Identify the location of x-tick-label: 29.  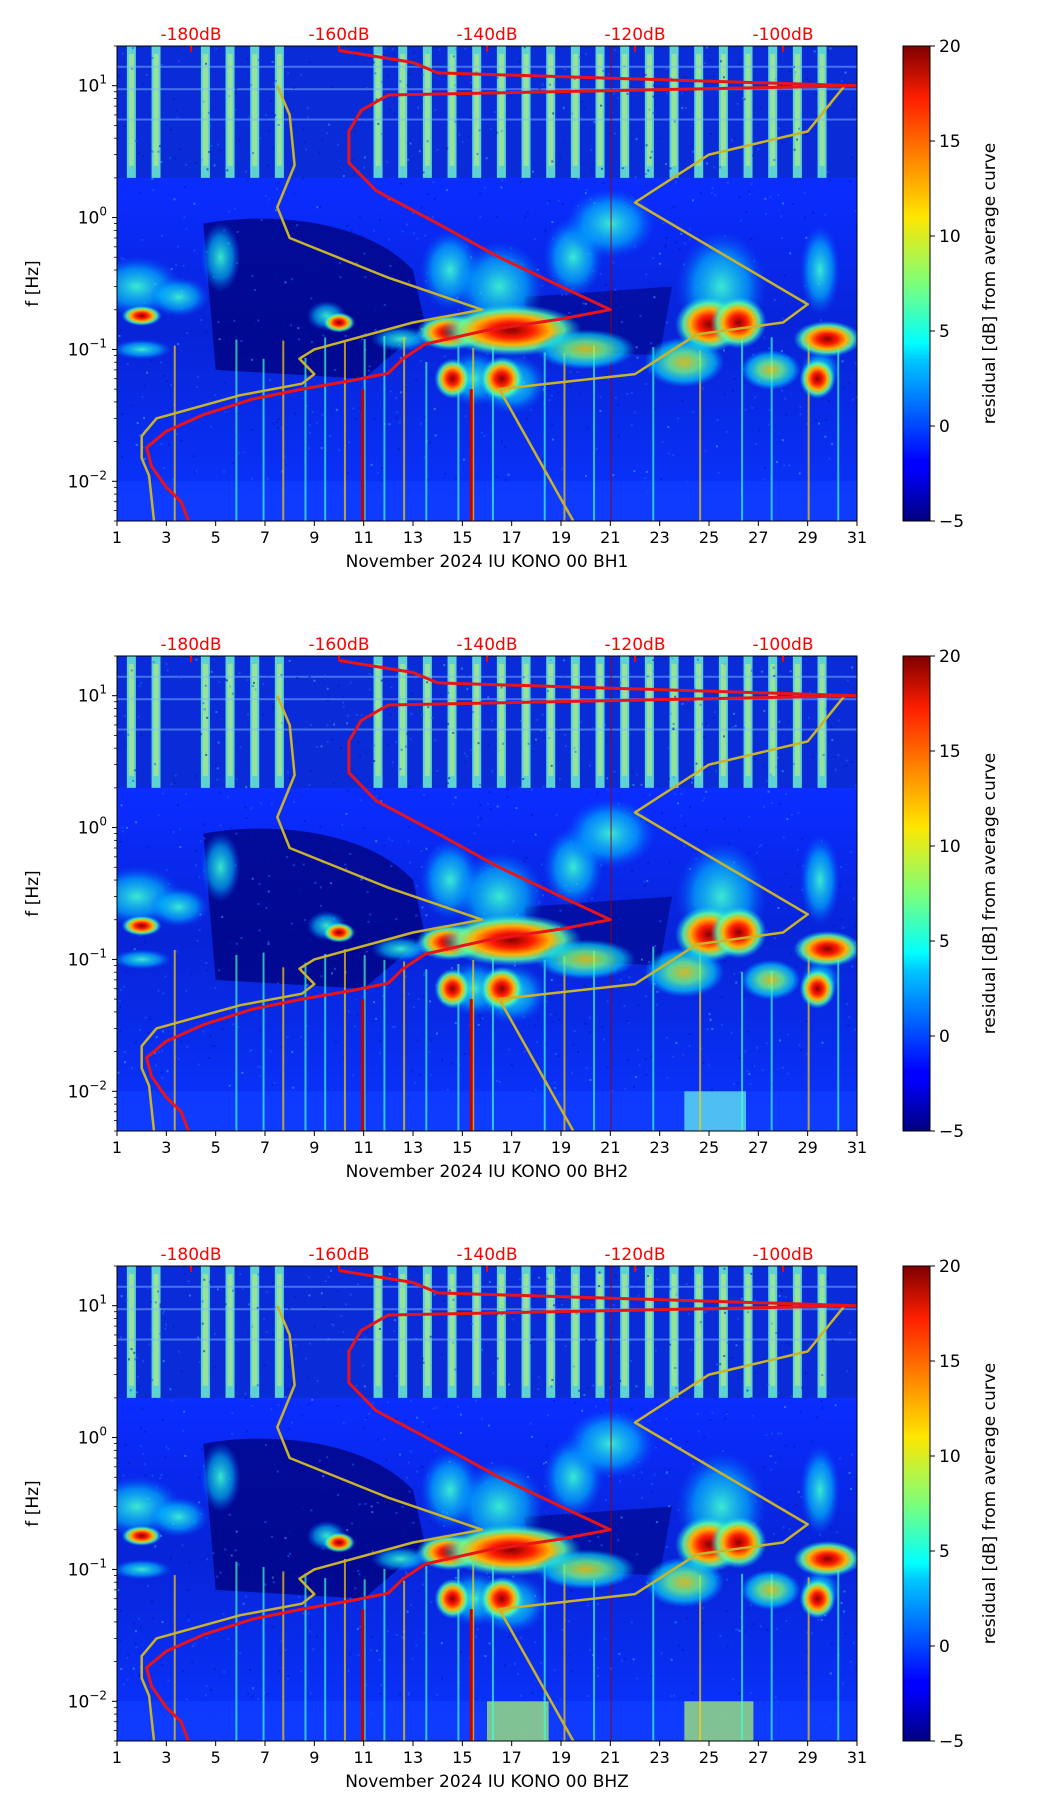
(807, 537).